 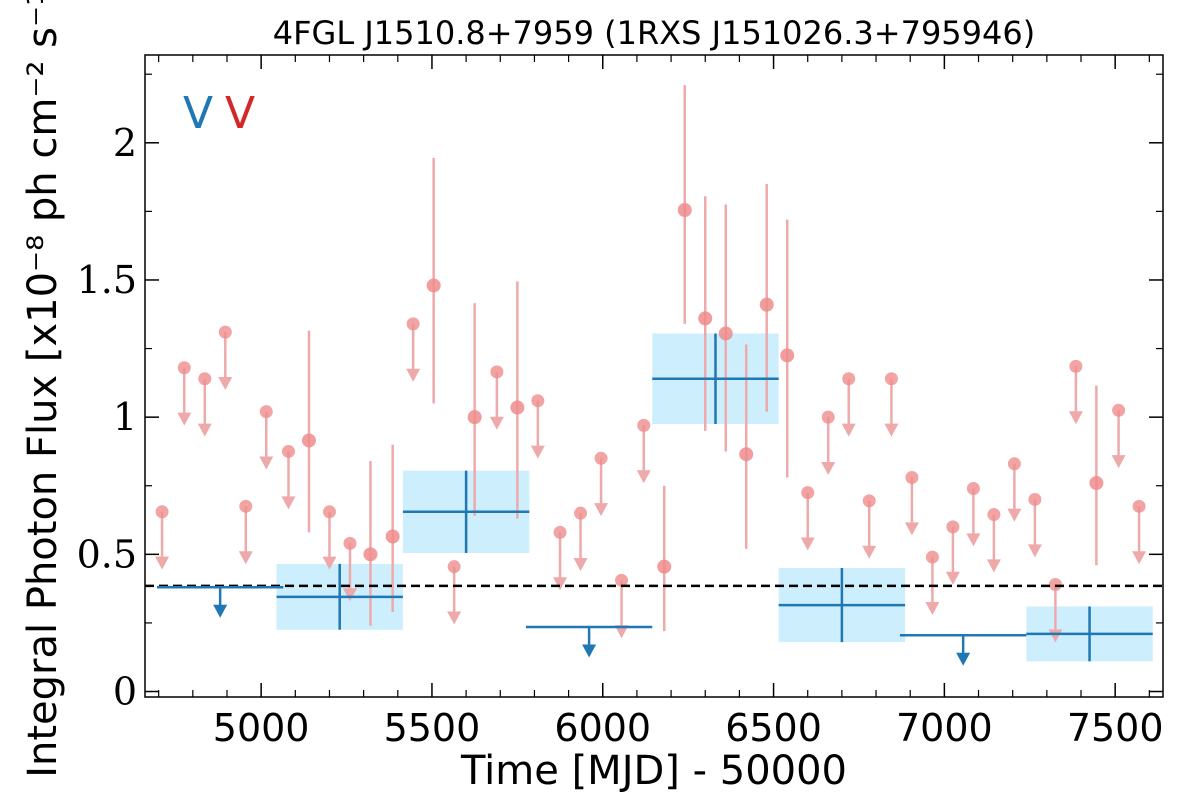 What do you see at coordinates (261, 728) in the screenshot?
I see `x-tick-label: 5000` at bounding box center [261, 728].